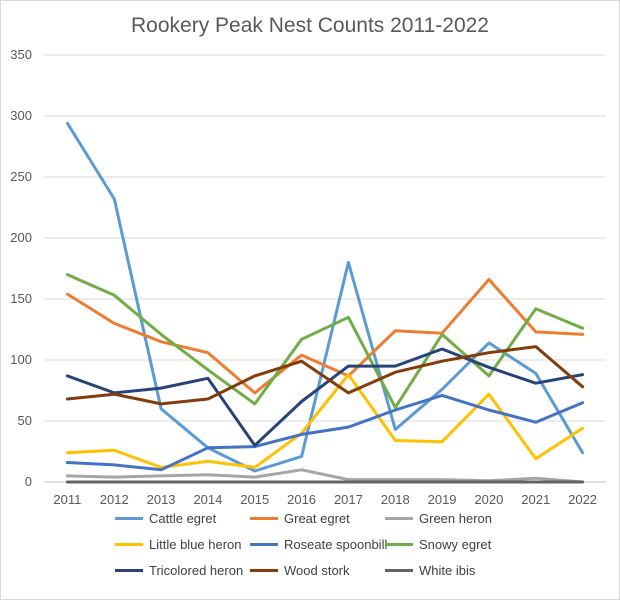 This screenshot has height=600, width=620. Describe the element at coordinates (336, 544) in the screenshot. I see `legend-label: Roseate spoonbill` at that location.